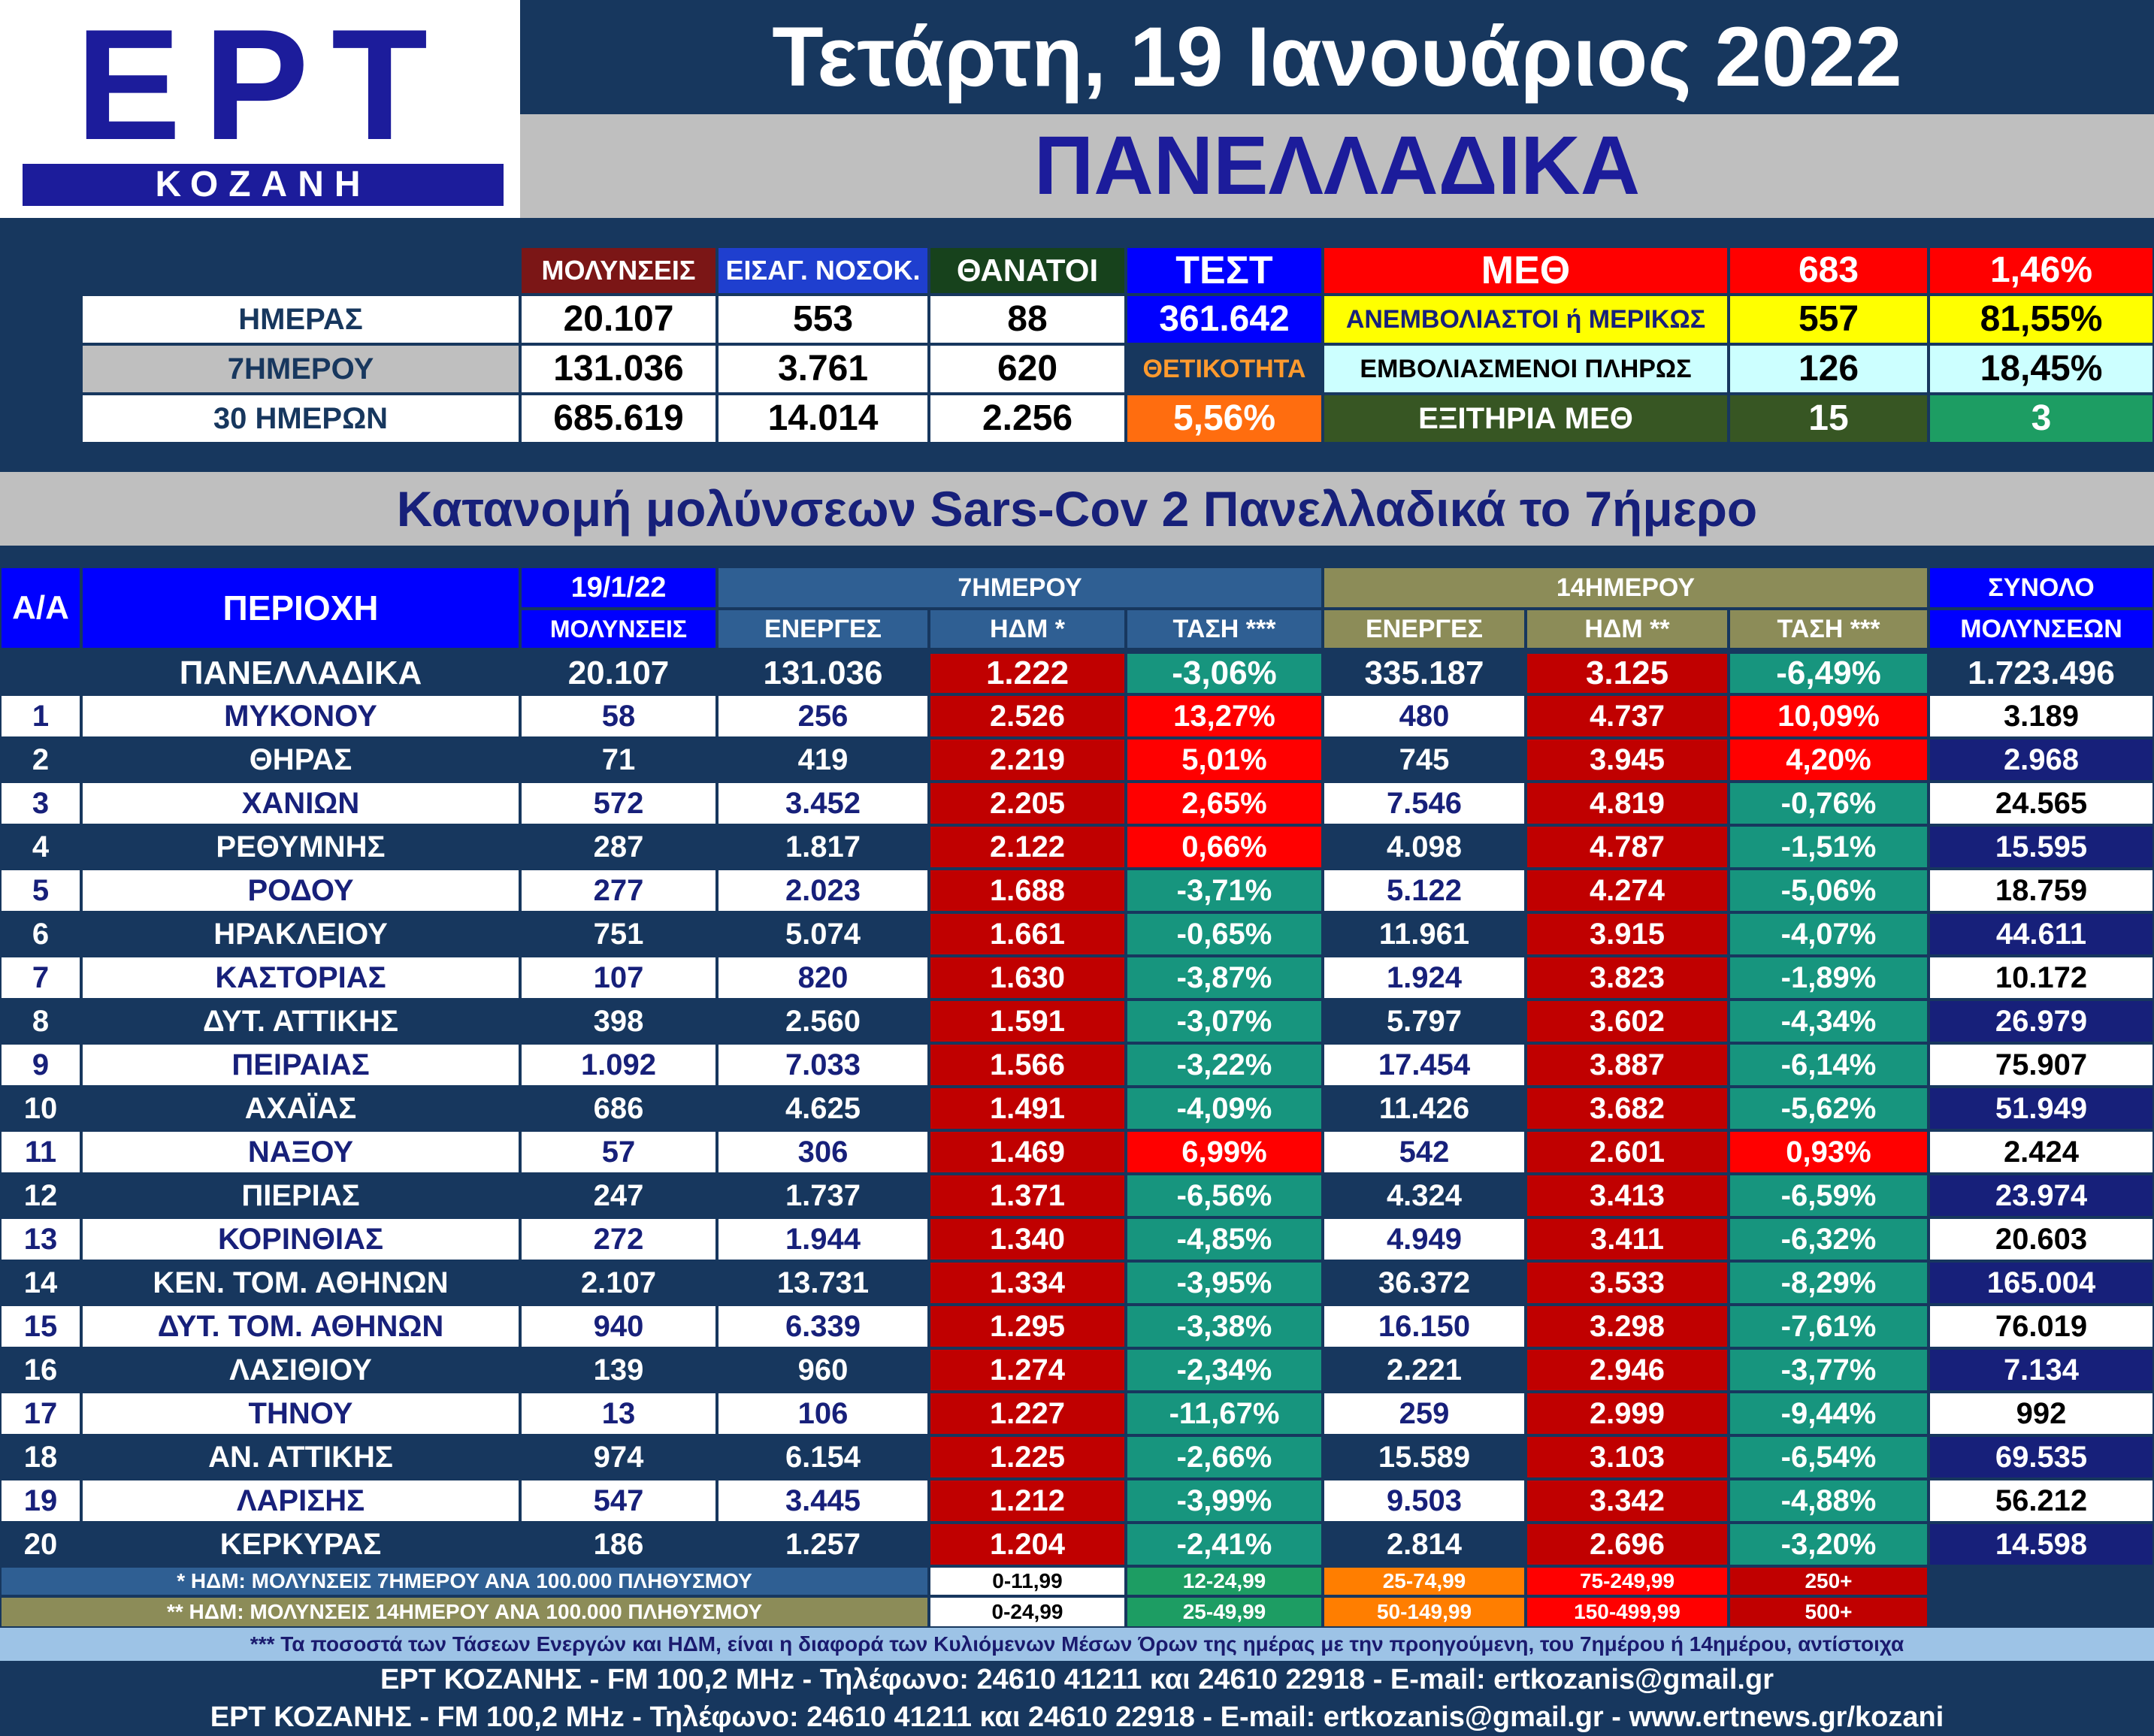 The height and width of the screenshot is (1736, 2154). I want to click on row-region: ΜΥΚΟΝΟΥ, so click(300, 716).